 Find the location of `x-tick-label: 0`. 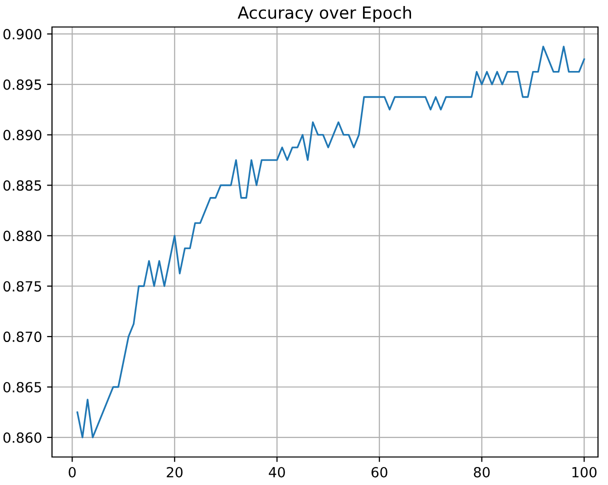

x-tick-label: 0 is located at coordinates (72, 472).